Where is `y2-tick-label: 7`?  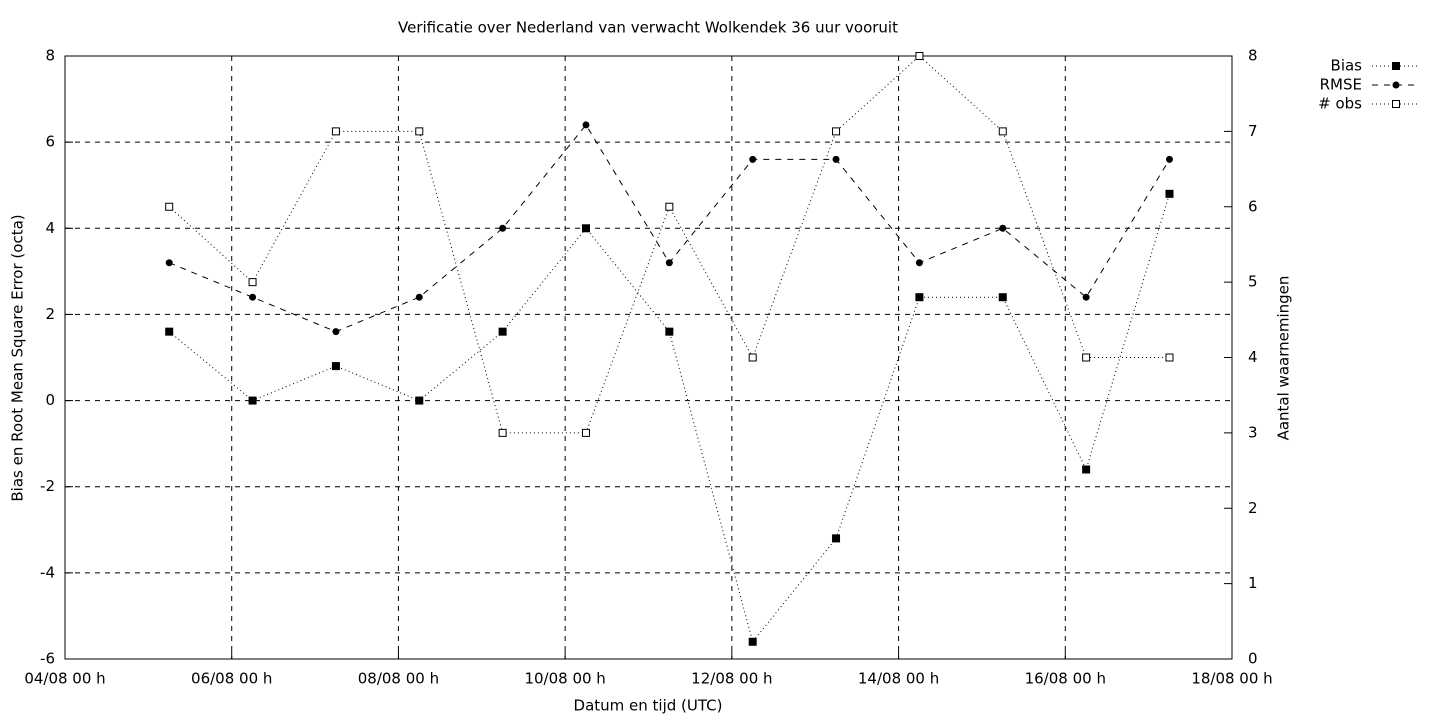
y2-tick-label: 7 is located at coordinates (1253, 131).